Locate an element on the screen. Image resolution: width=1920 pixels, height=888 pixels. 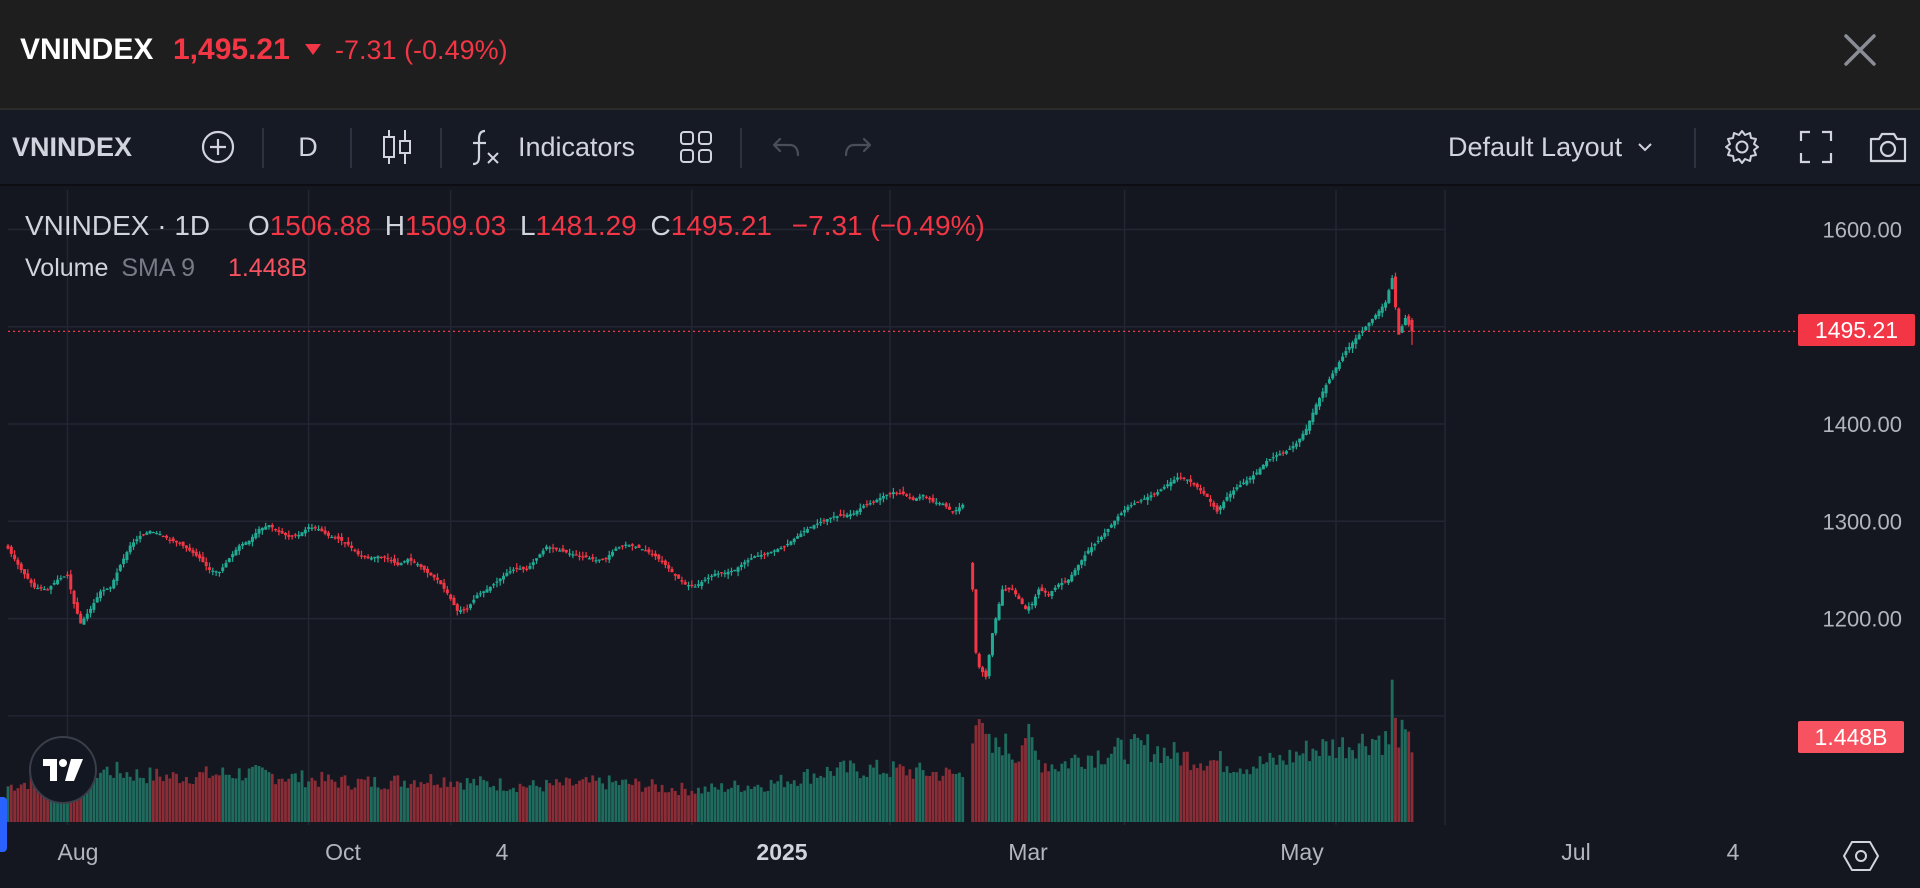
y-axis-tick-label: 1400.00 is located at coordinates (1862, 424).